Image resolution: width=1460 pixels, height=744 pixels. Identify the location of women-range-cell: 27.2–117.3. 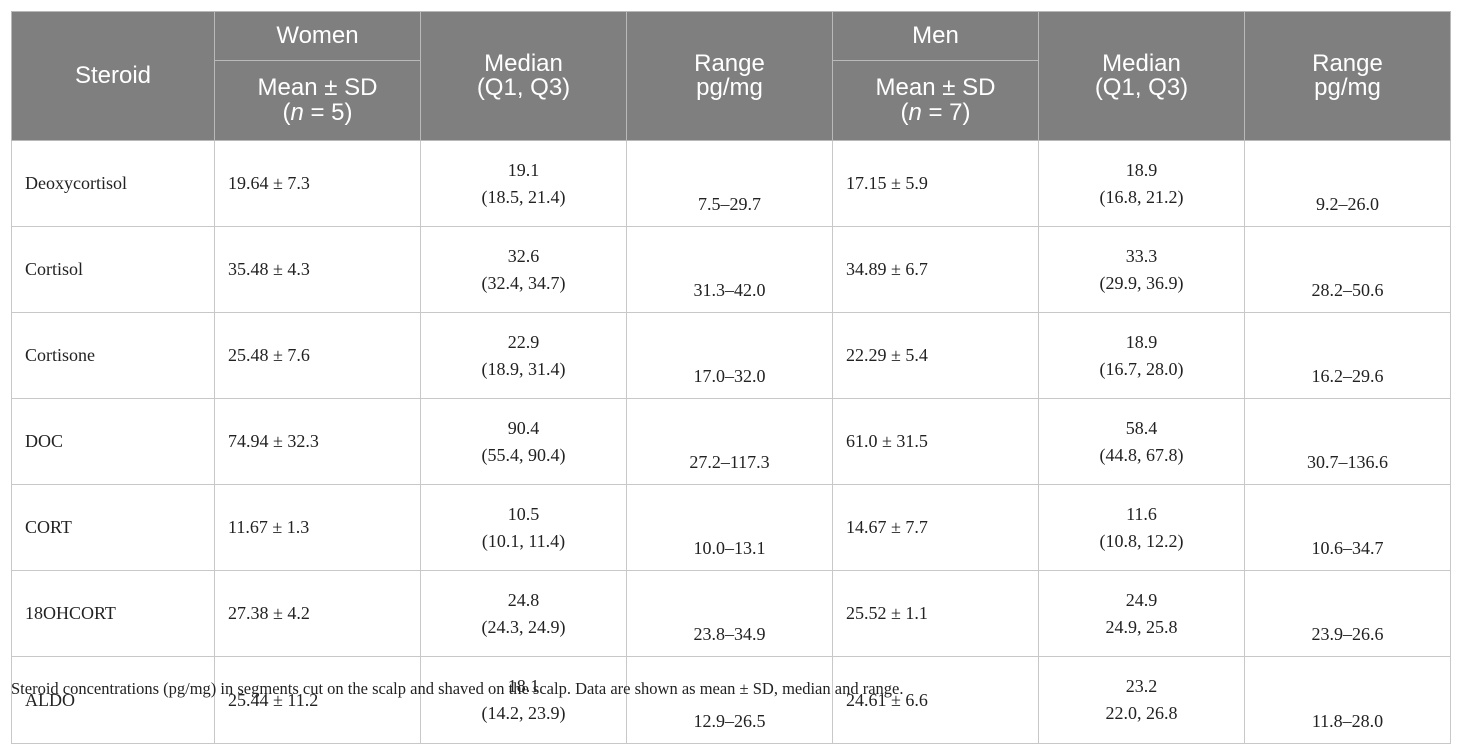
(729, 441).